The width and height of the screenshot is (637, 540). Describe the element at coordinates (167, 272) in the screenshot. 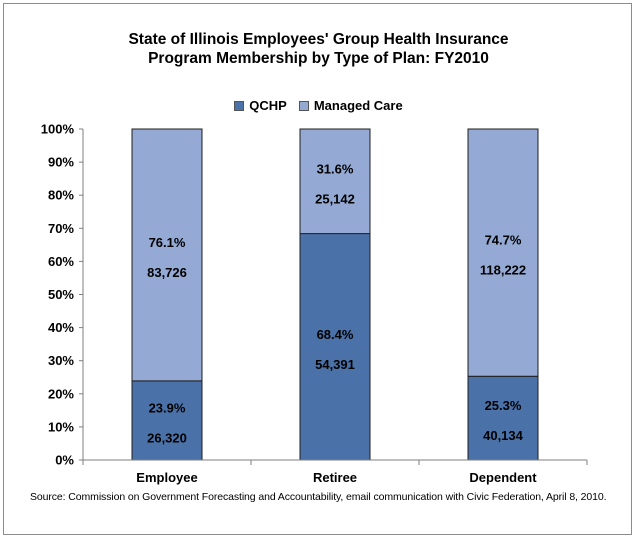

I see `data-label-count: 83,726` at that location.